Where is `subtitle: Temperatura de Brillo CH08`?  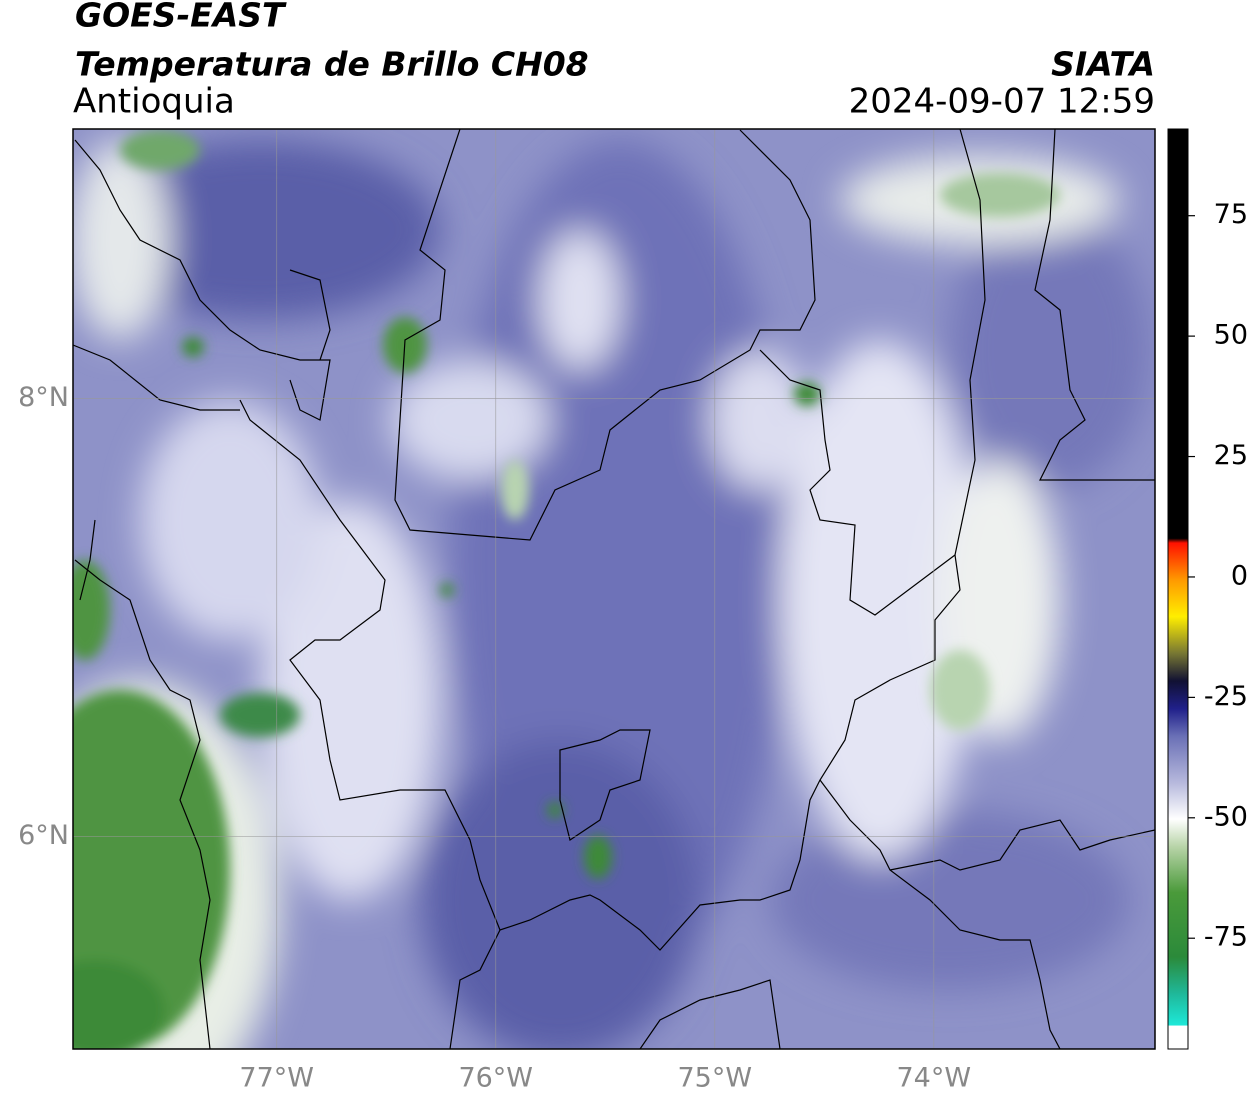 subtitle: Temperatura de Brillo CH08 is located at coordinates (332, 64).